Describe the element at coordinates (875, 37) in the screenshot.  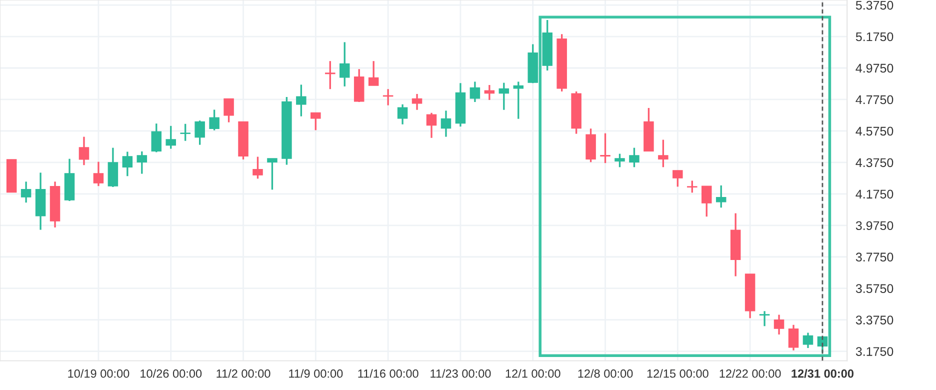
I see `y-tick-label: 5.1750` at that location.